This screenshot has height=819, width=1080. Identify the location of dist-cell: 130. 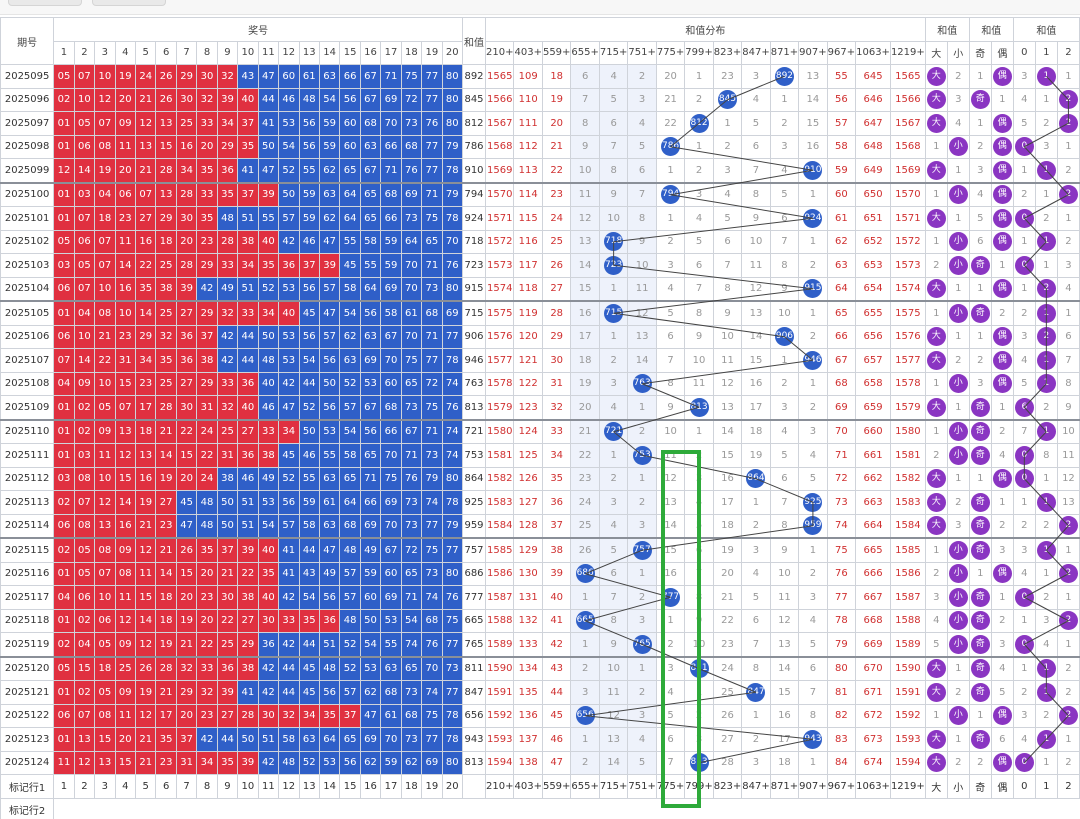
(528, 573).